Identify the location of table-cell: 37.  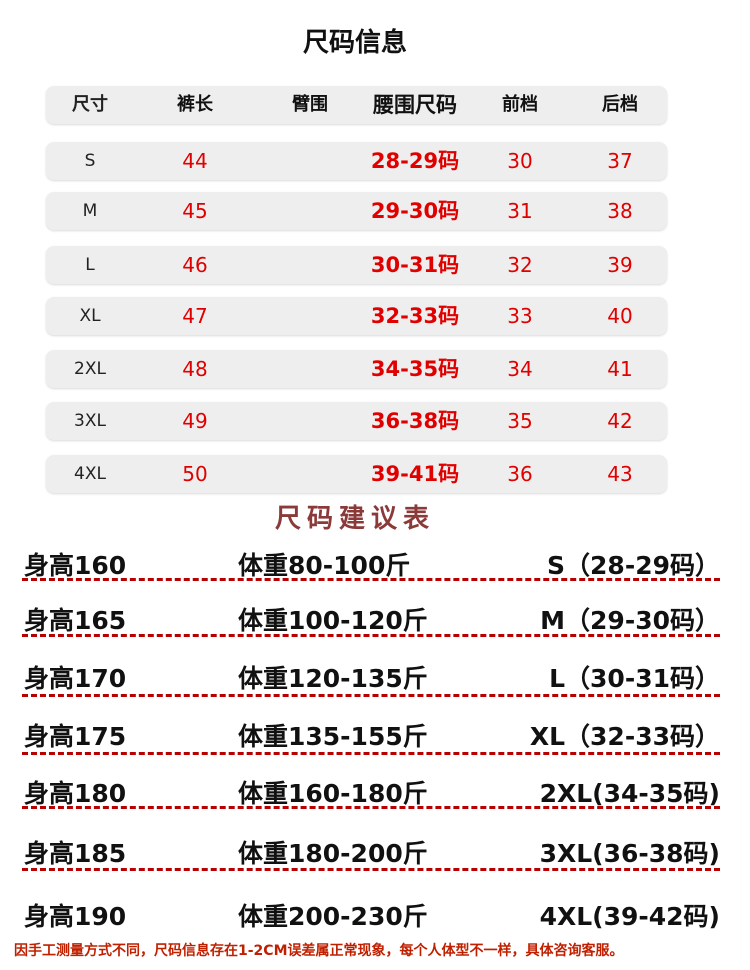
(620, 161).